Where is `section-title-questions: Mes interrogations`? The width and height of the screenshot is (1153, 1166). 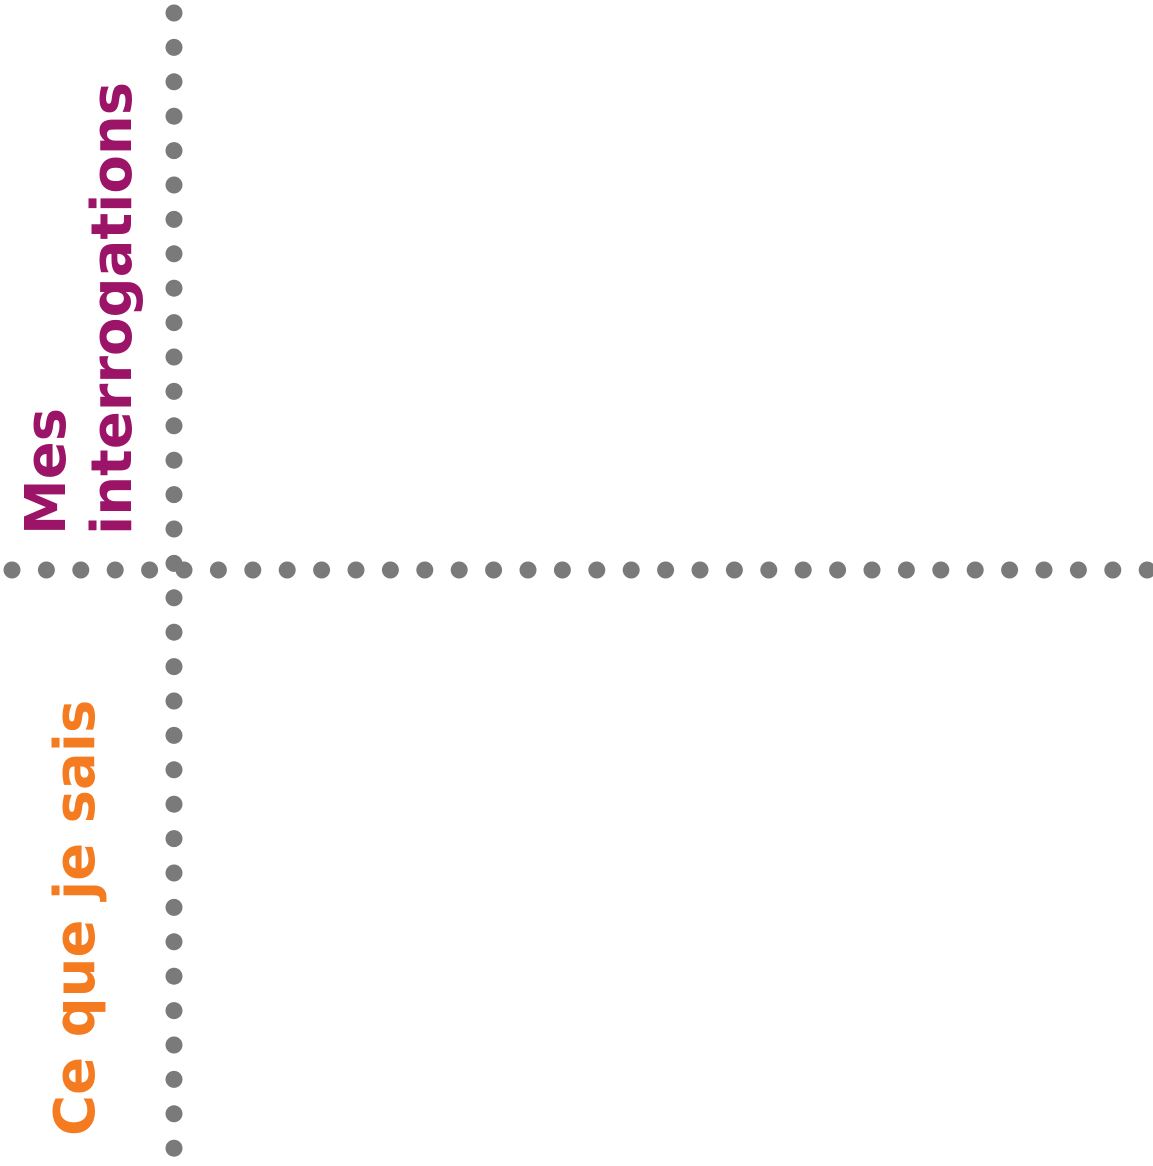 section-title-questions: Mes interrogations is located at coordinates (80, 308).